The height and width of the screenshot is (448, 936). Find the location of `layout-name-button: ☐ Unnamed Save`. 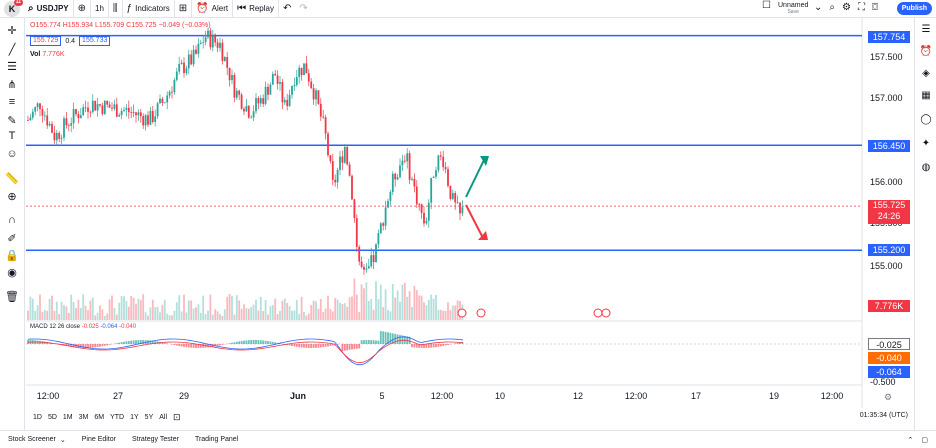

layout-name-button: ☐ Unnamed Save is located at coordinates (785, 8).